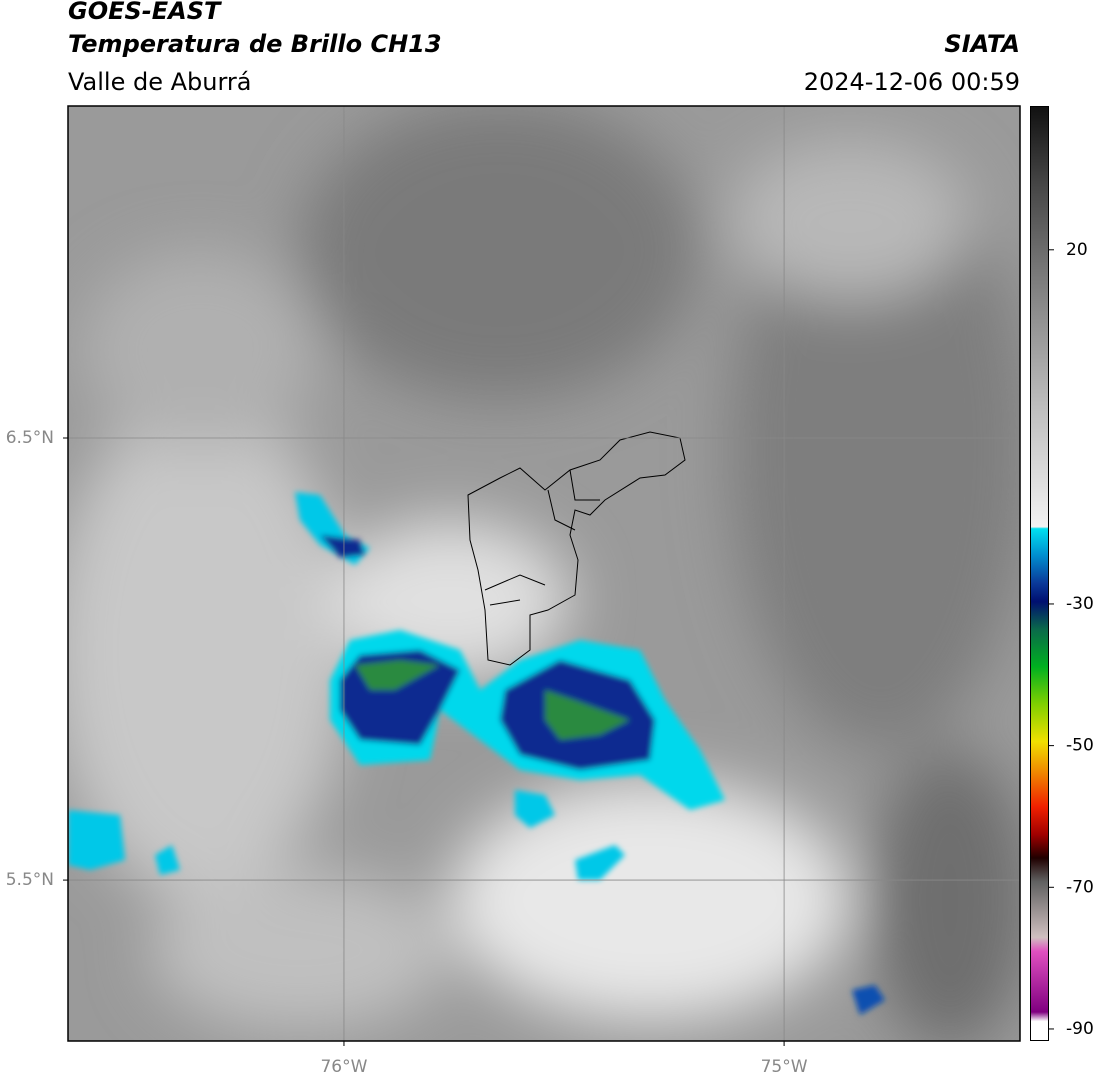  Describe the element at coordinates (1039, 573) in the screenshot. I see `colorbar` at that location.